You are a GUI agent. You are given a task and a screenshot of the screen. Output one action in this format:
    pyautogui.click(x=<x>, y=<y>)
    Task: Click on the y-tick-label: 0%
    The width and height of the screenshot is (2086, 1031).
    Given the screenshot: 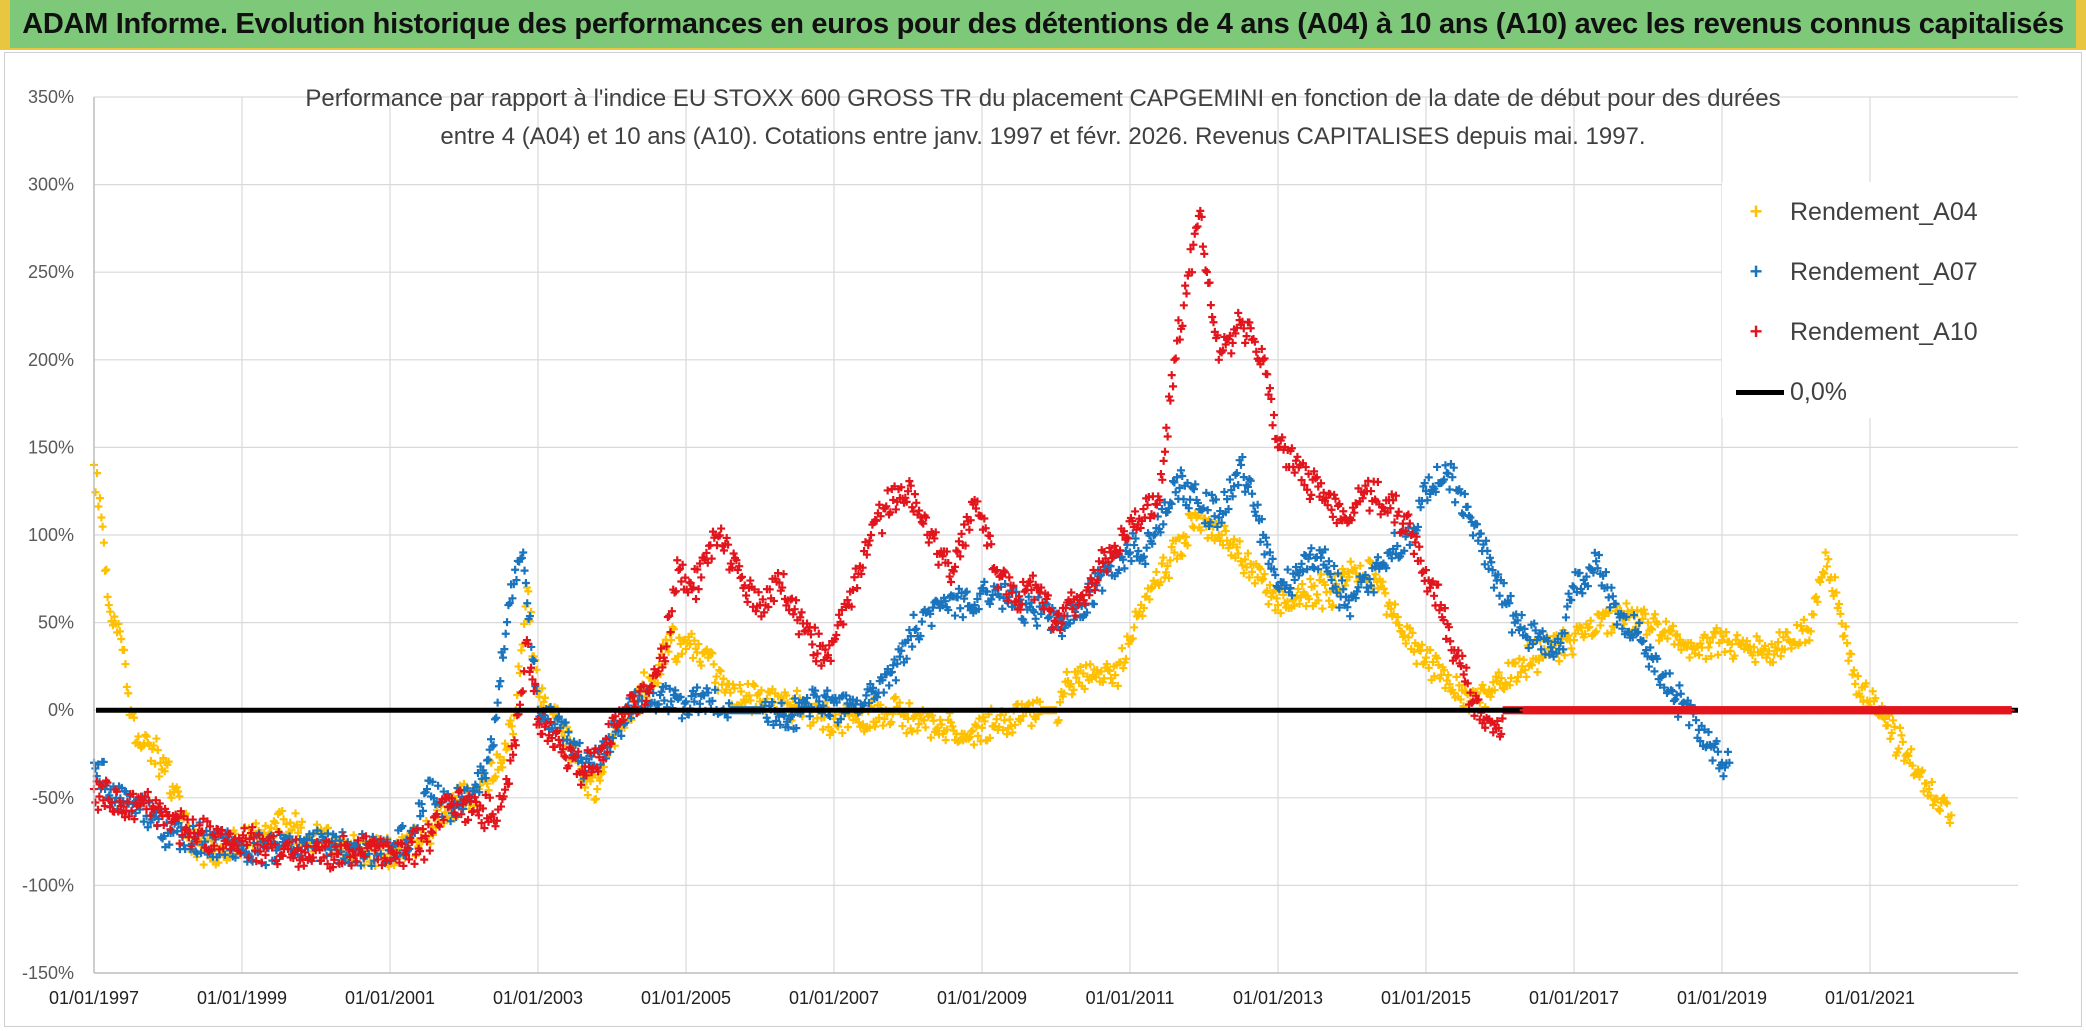 What is the action you would take?
    pyautogui.click(x=61, y=710)
    